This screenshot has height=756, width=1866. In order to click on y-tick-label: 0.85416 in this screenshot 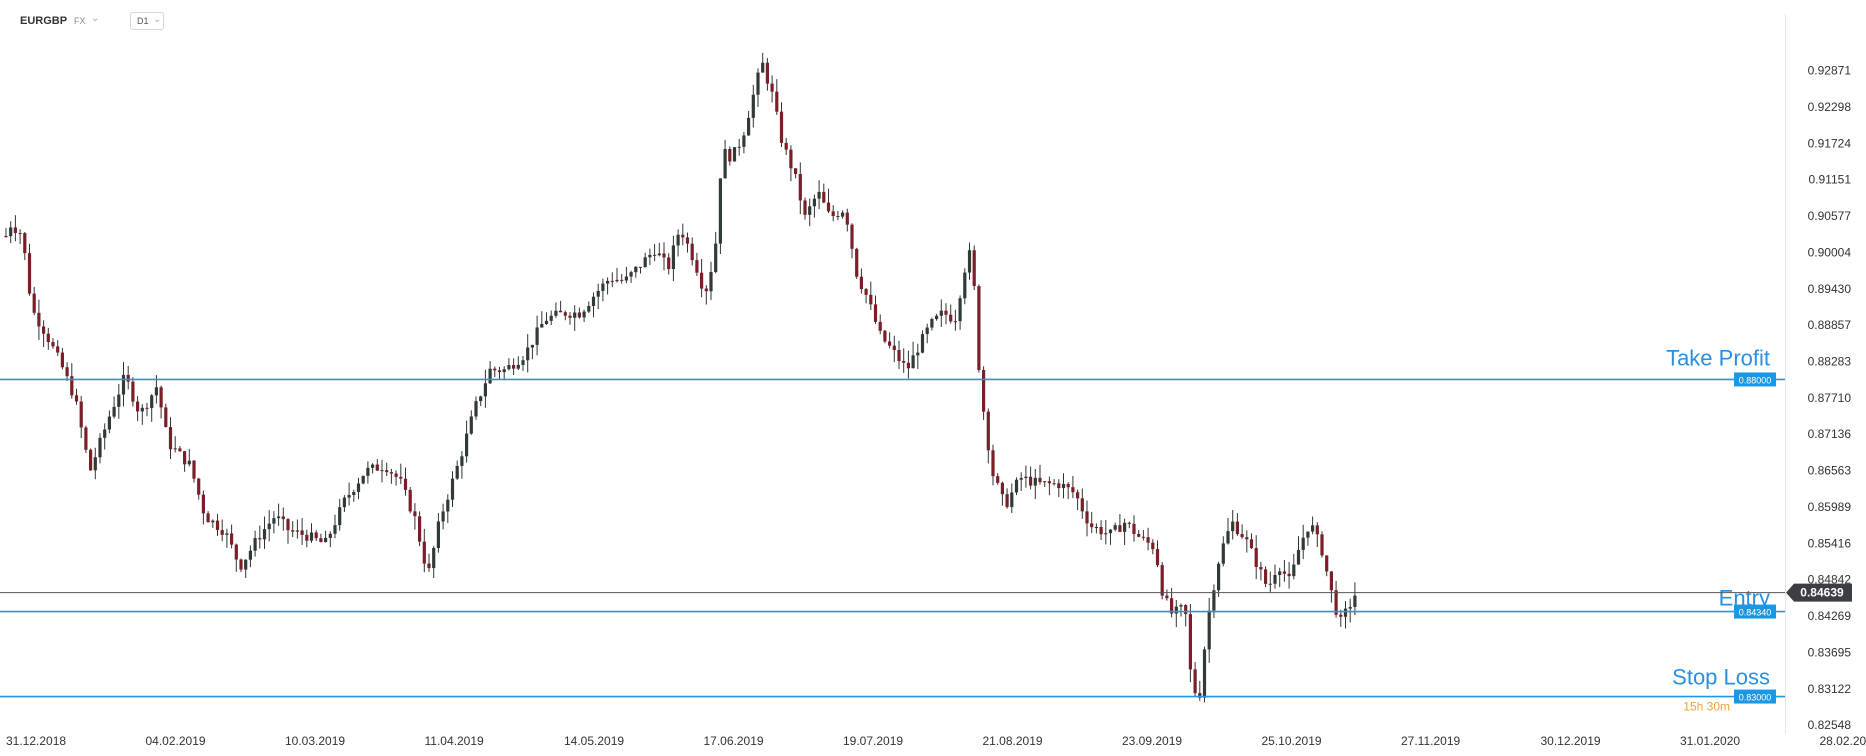, I will do `click(1830, 543)`.